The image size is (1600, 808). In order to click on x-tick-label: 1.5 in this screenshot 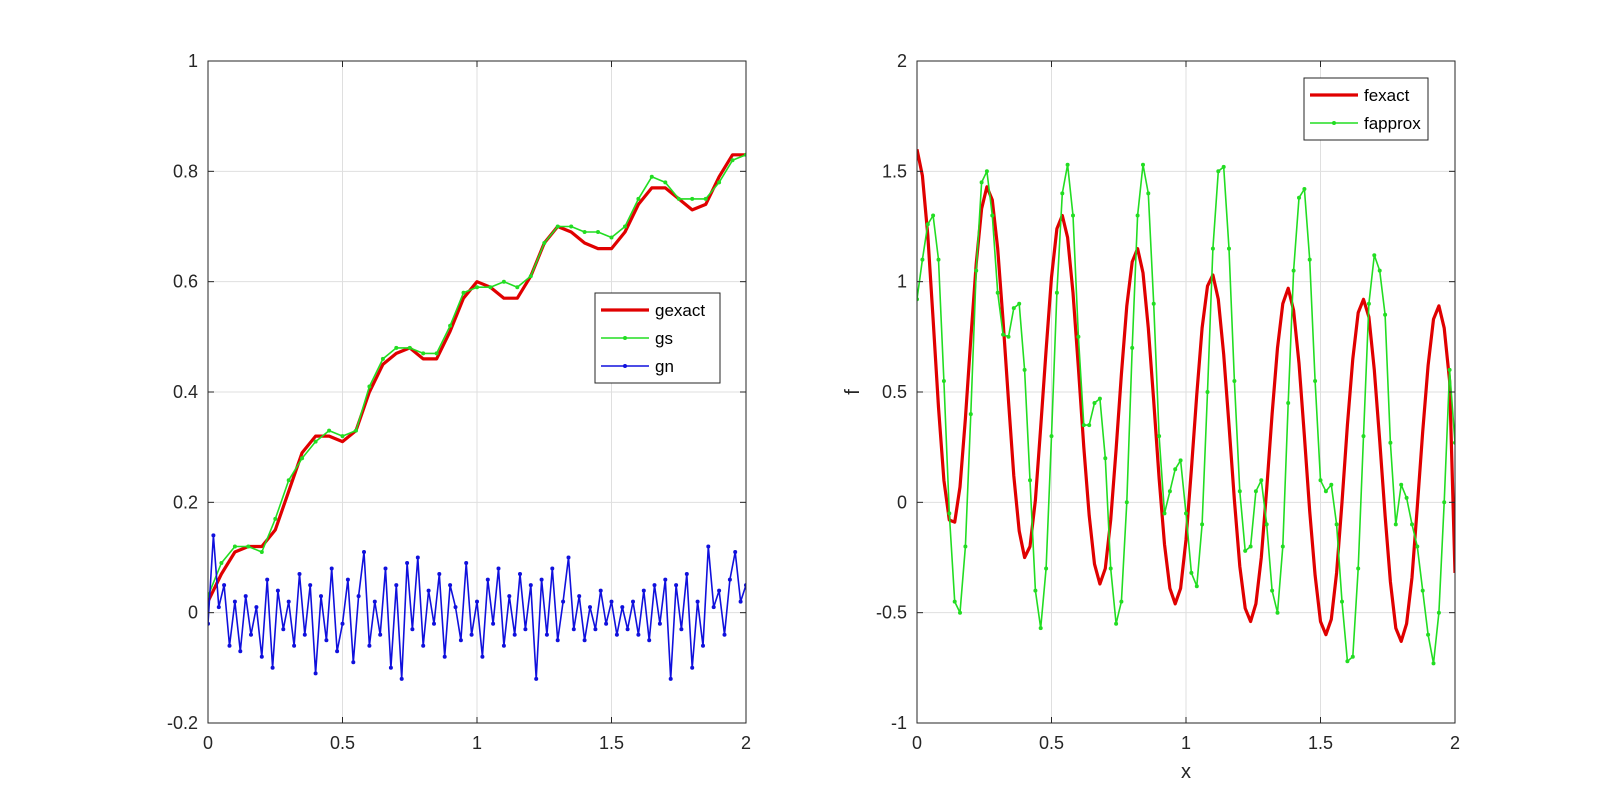, I will do `click(611, 743)`.